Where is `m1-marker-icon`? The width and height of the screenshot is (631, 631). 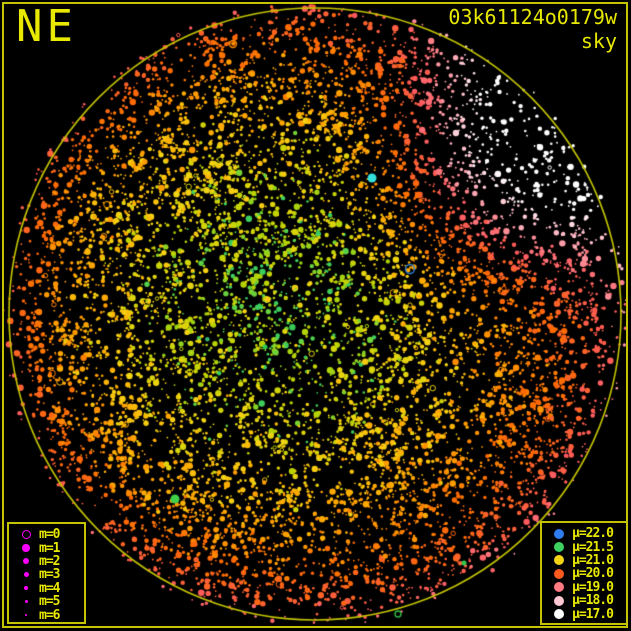
m1-marker-icon is located at coordinates (26, 548).